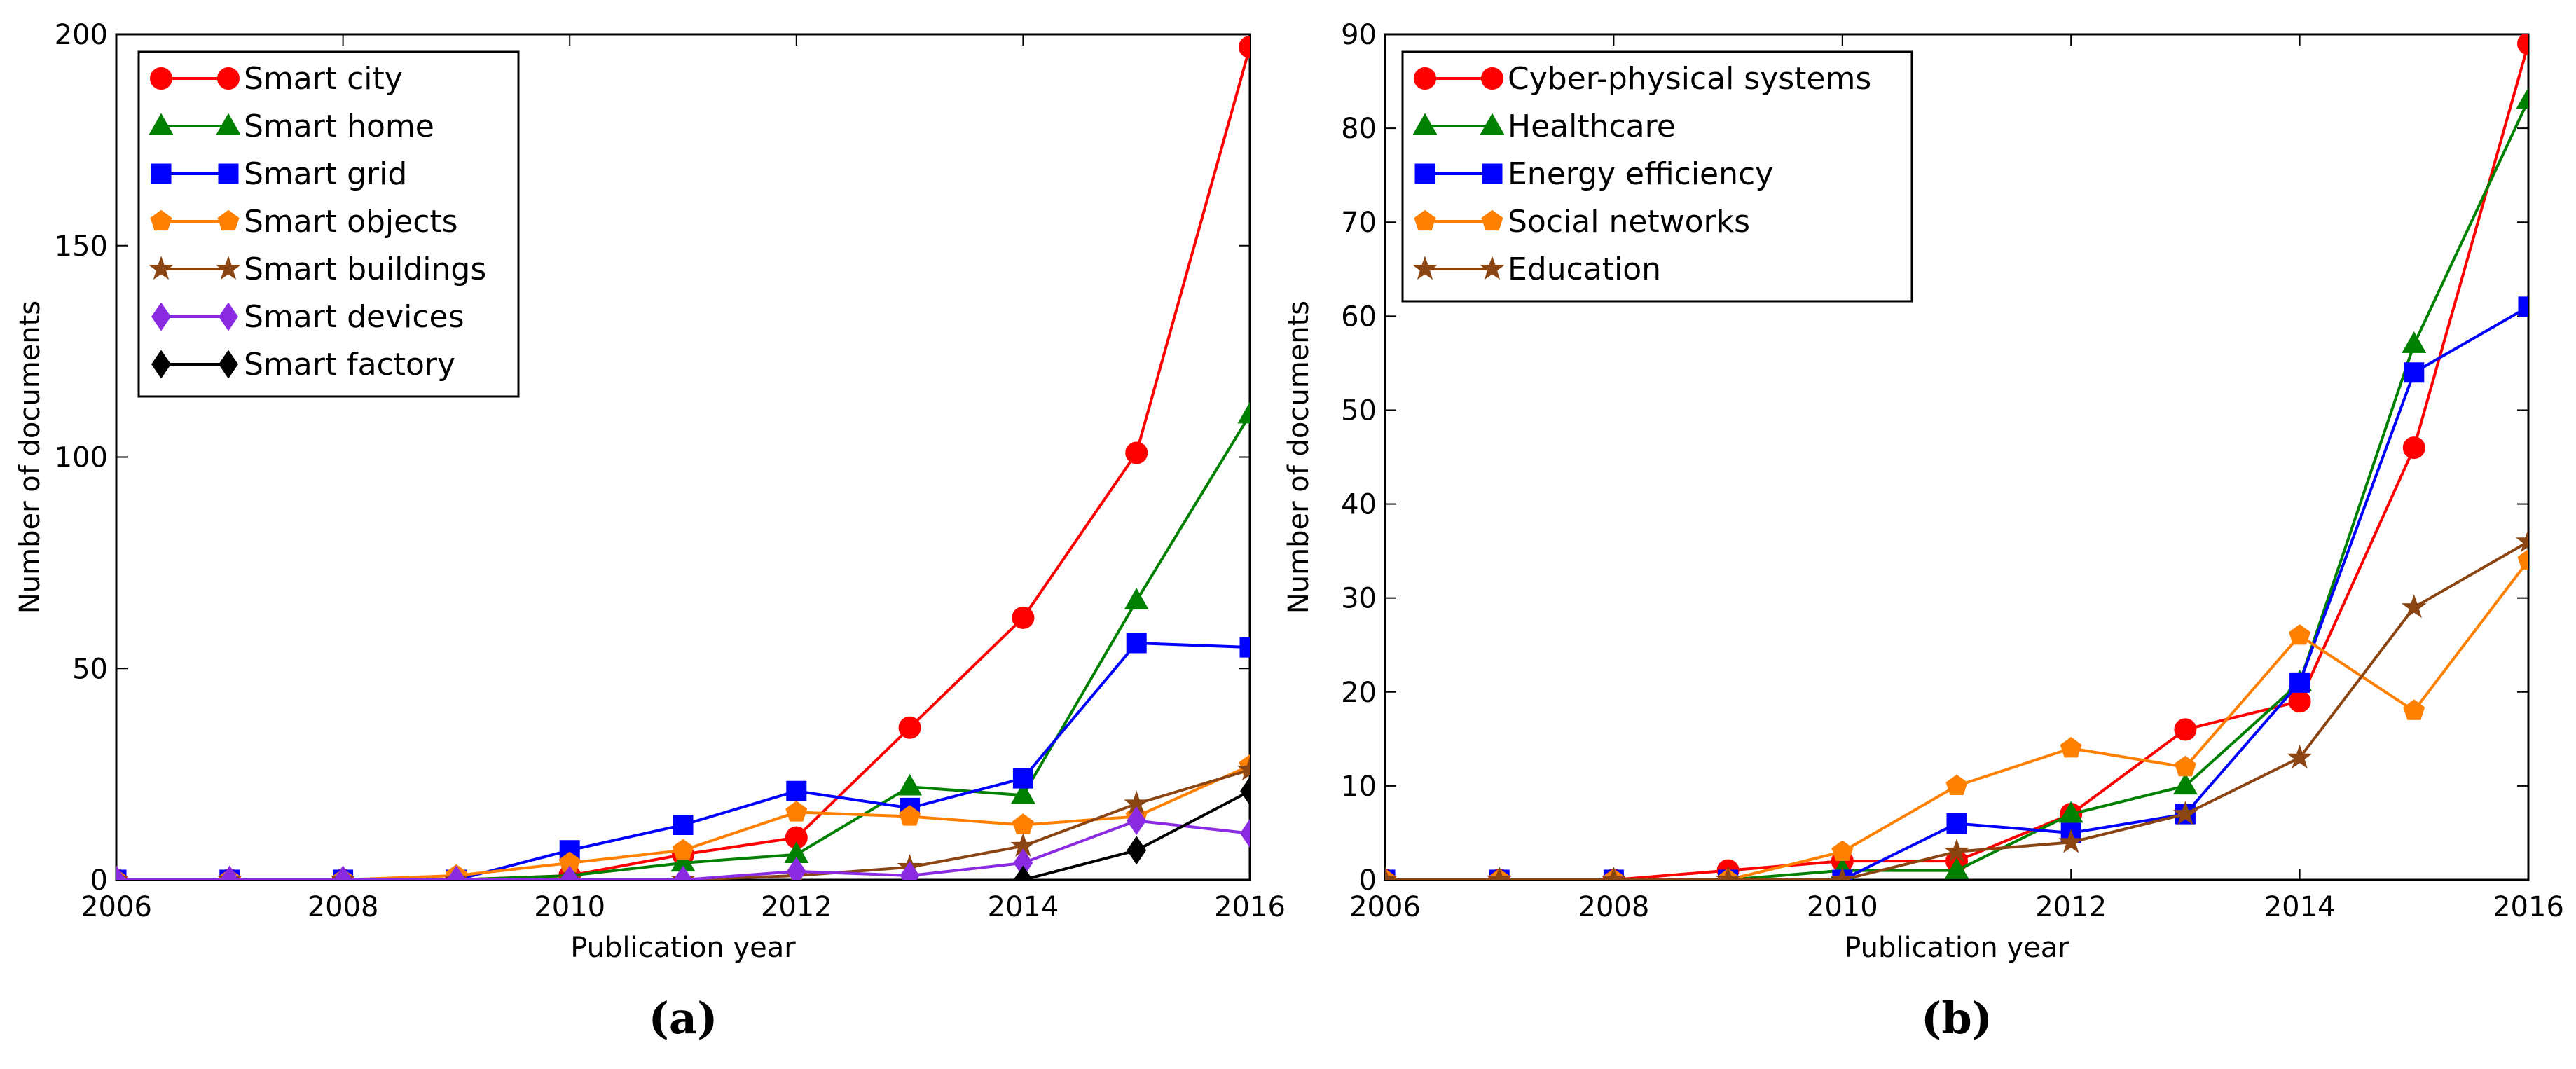  What do you see at coordinates (81, 458) in the screenshot?
I see `y-tick-label: 100` at bounding box center [81, 458].